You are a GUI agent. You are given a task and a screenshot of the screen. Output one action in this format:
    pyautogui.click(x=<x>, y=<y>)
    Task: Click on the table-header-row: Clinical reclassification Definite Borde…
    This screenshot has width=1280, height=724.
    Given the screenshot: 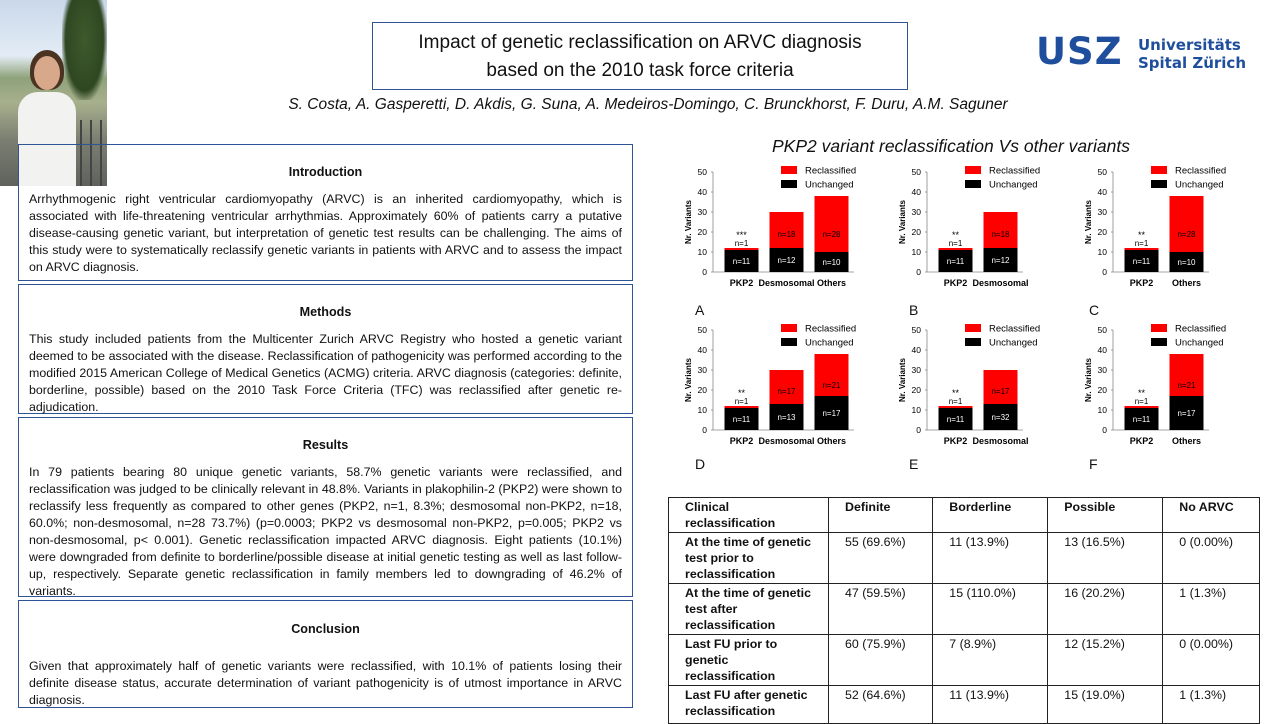 What is the action you would take?
    pyautogui.click(x=964, y=515)
    